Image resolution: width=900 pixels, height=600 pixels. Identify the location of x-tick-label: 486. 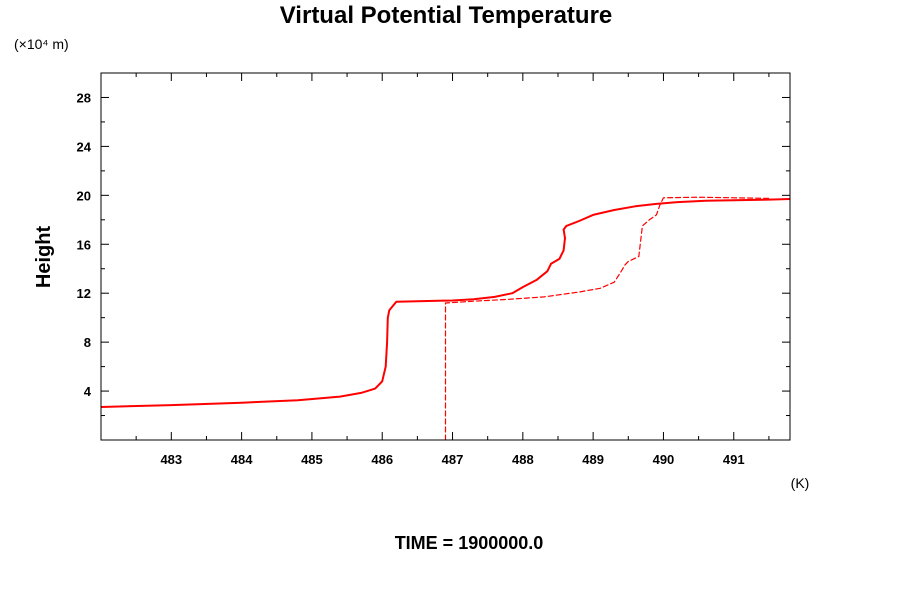
(382, 459).